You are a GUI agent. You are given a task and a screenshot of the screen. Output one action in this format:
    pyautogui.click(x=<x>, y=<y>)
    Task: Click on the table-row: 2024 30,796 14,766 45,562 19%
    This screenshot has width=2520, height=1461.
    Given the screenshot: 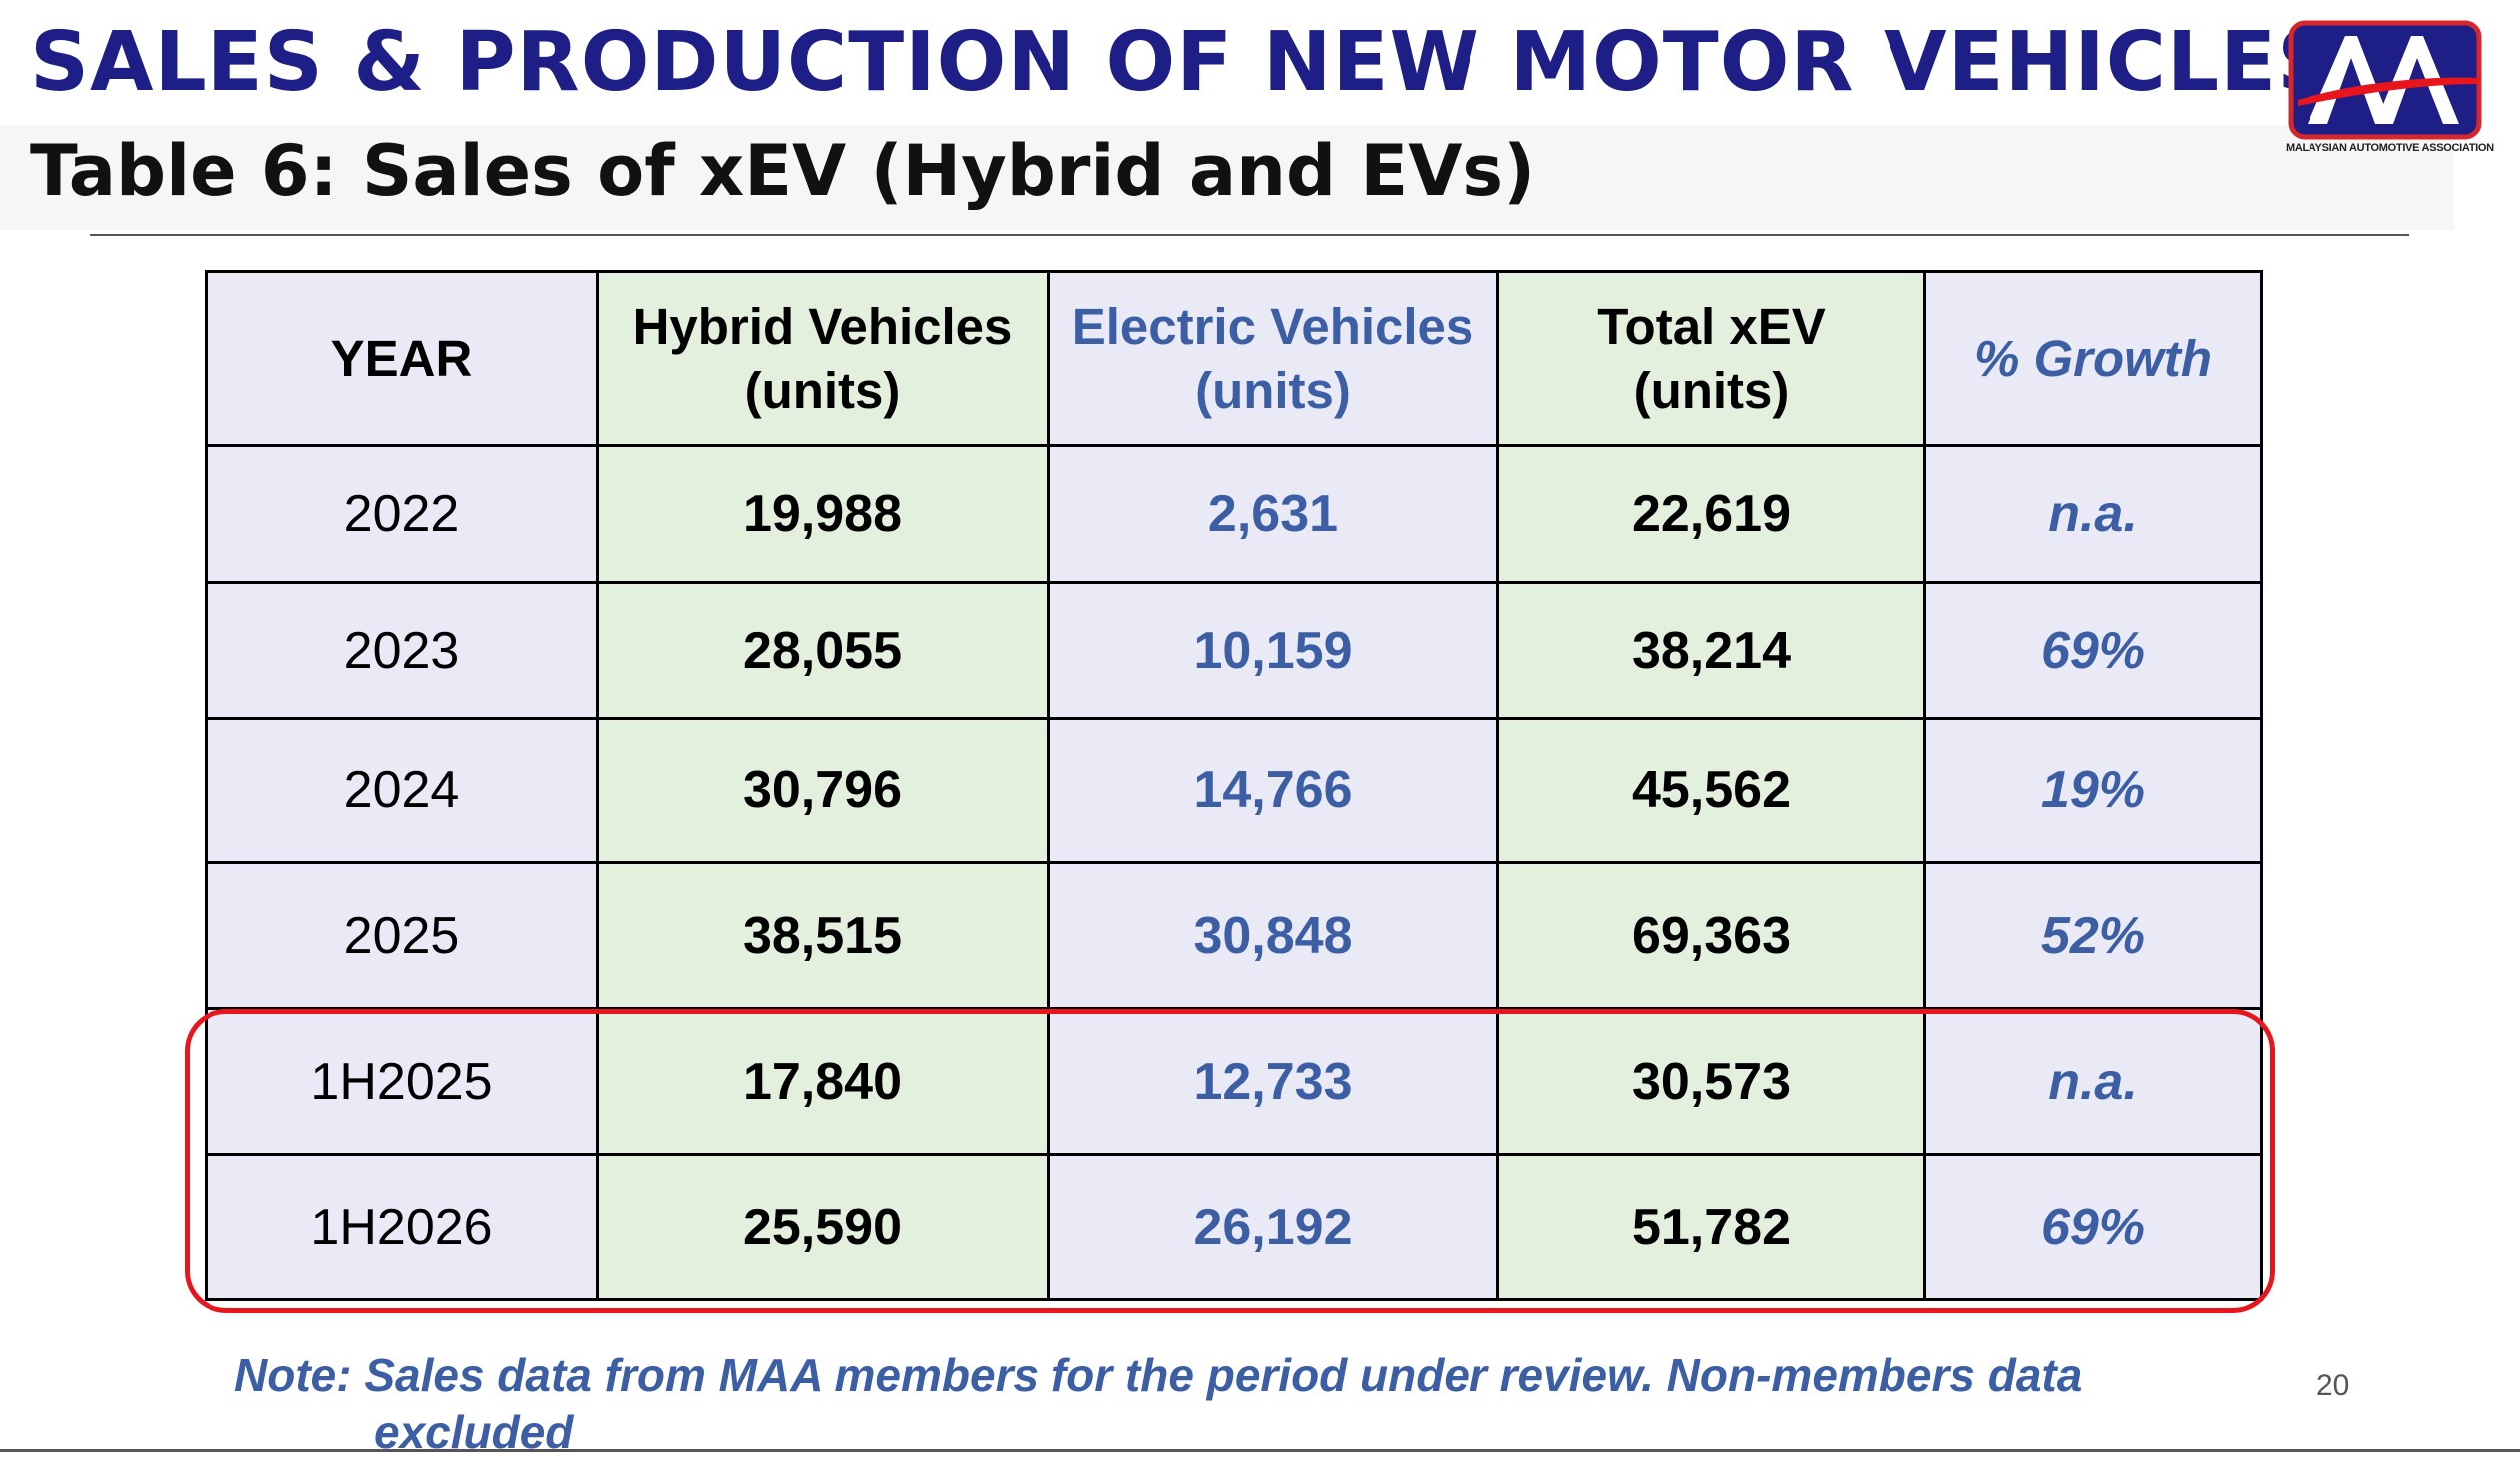 What is the action you would take?
    pyautogui.click(x=1234, y=790)
    